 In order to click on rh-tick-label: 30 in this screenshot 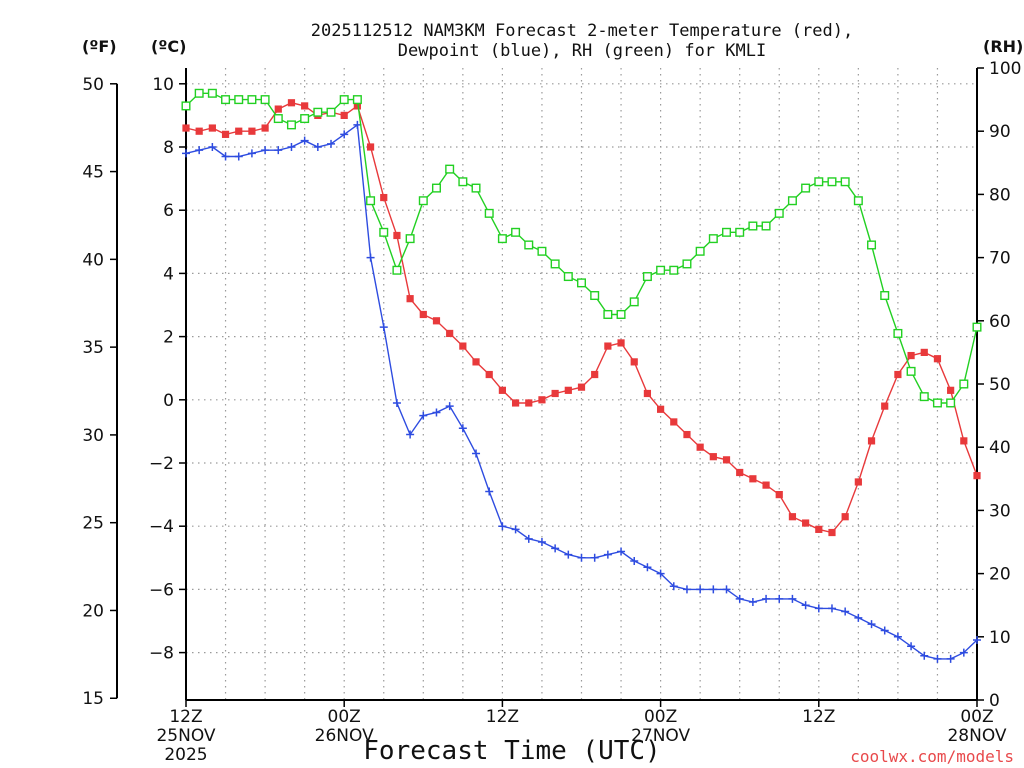, I will do `click(1000, 511)`.